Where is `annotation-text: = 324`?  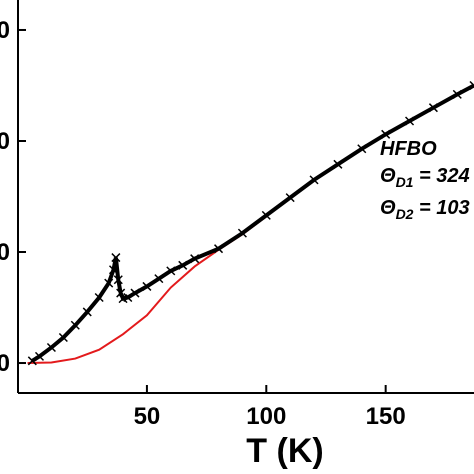 annotation-text: = 324 is located at coordinates (441, 176).